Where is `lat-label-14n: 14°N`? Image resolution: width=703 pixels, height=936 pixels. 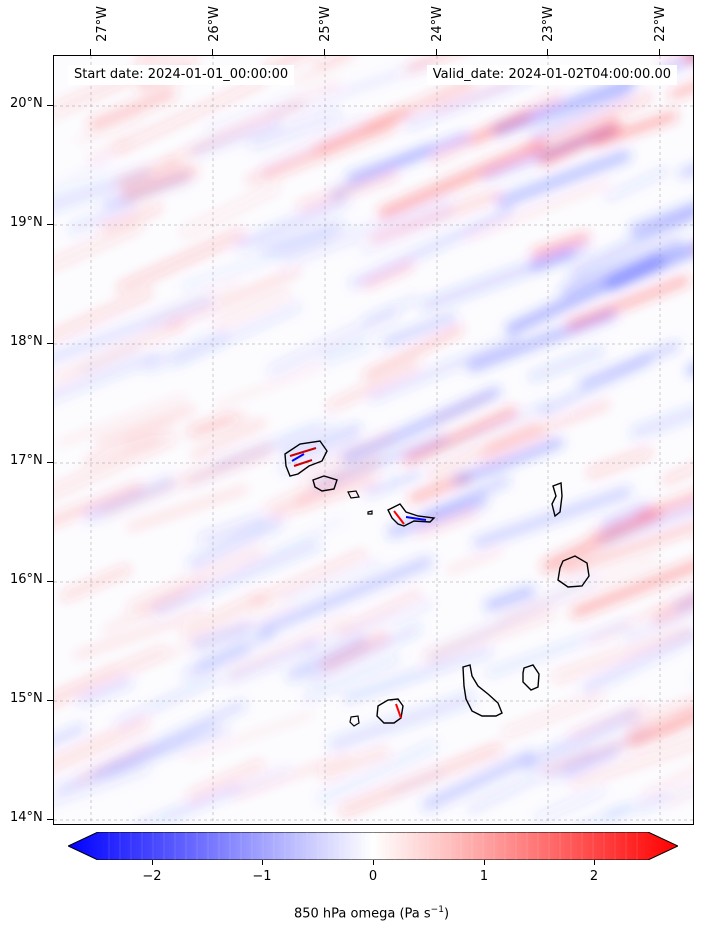 lat-label-14n: 14°N is located at coordinates (26, 817).